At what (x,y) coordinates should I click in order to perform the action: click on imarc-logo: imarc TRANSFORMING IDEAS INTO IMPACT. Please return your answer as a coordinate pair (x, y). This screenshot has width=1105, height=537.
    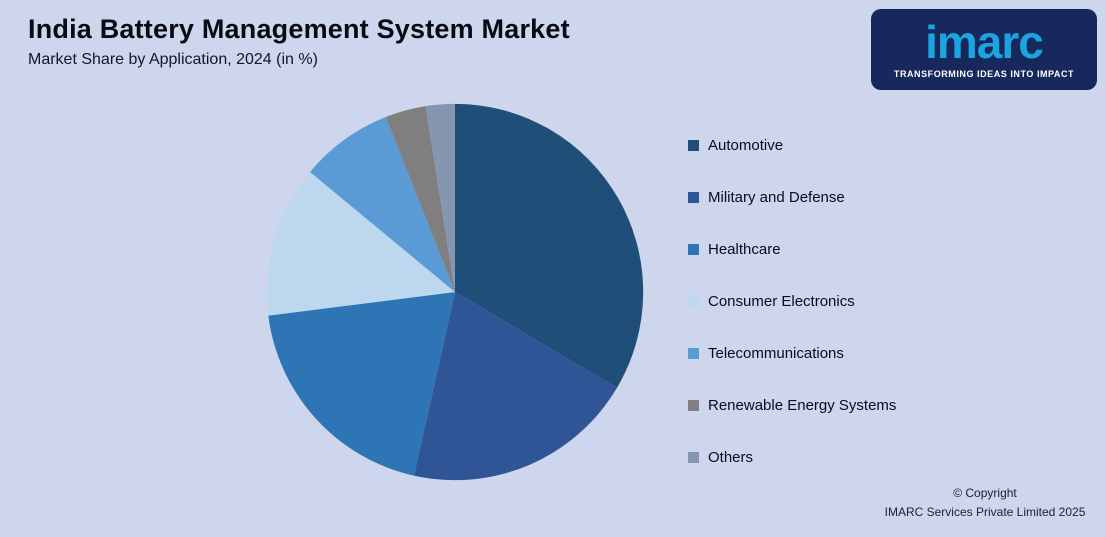
    Looking at the image, I should click on (984, 49).